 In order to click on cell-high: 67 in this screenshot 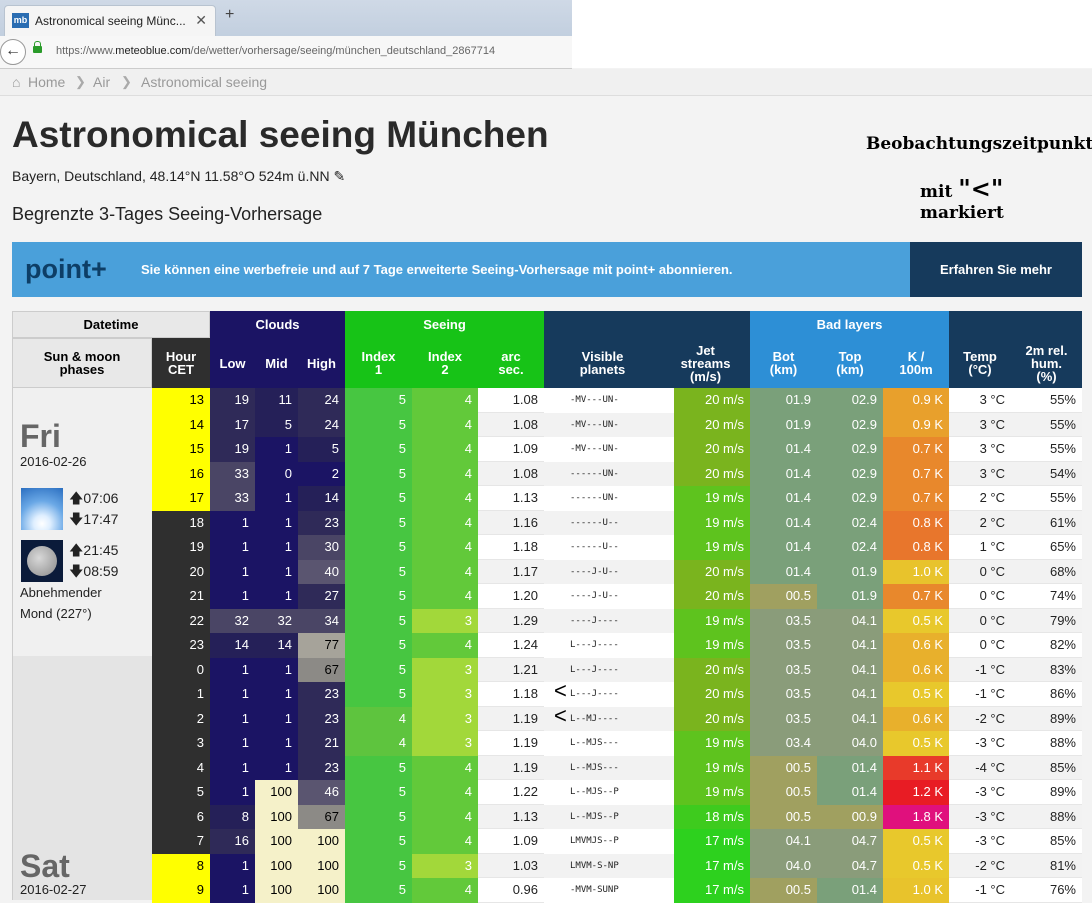, I will do `click(321, 669)`.